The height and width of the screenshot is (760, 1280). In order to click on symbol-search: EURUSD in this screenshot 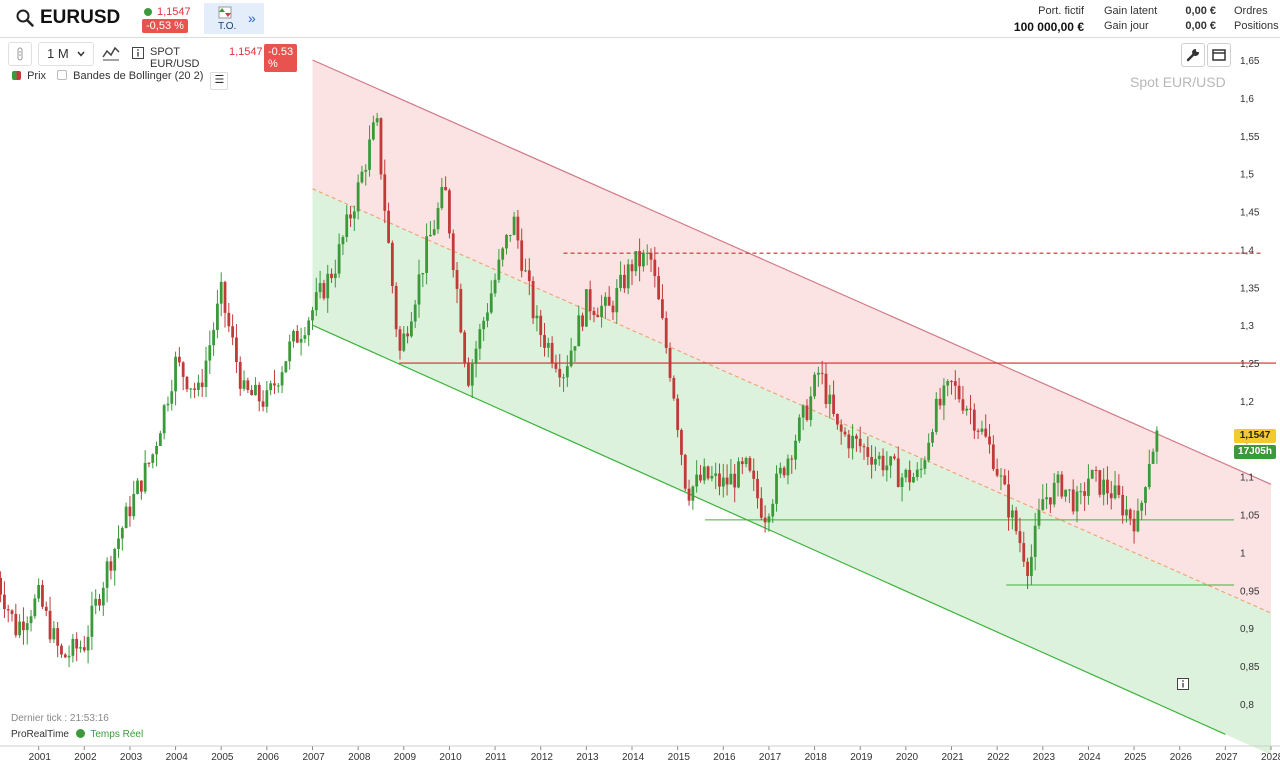, I will do `click(69, 18)`.